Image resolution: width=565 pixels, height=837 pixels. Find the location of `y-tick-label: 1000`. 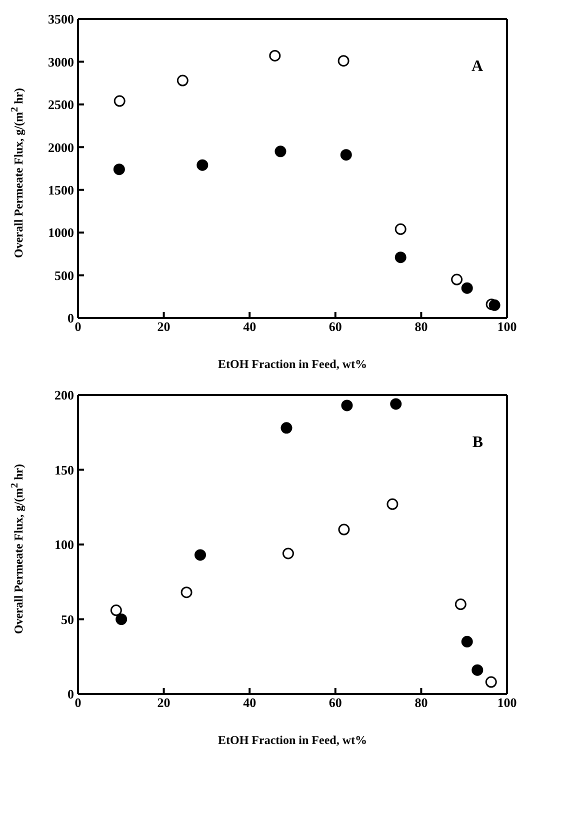

y-tick-label: 1000 is located at coordinates (61, 232).